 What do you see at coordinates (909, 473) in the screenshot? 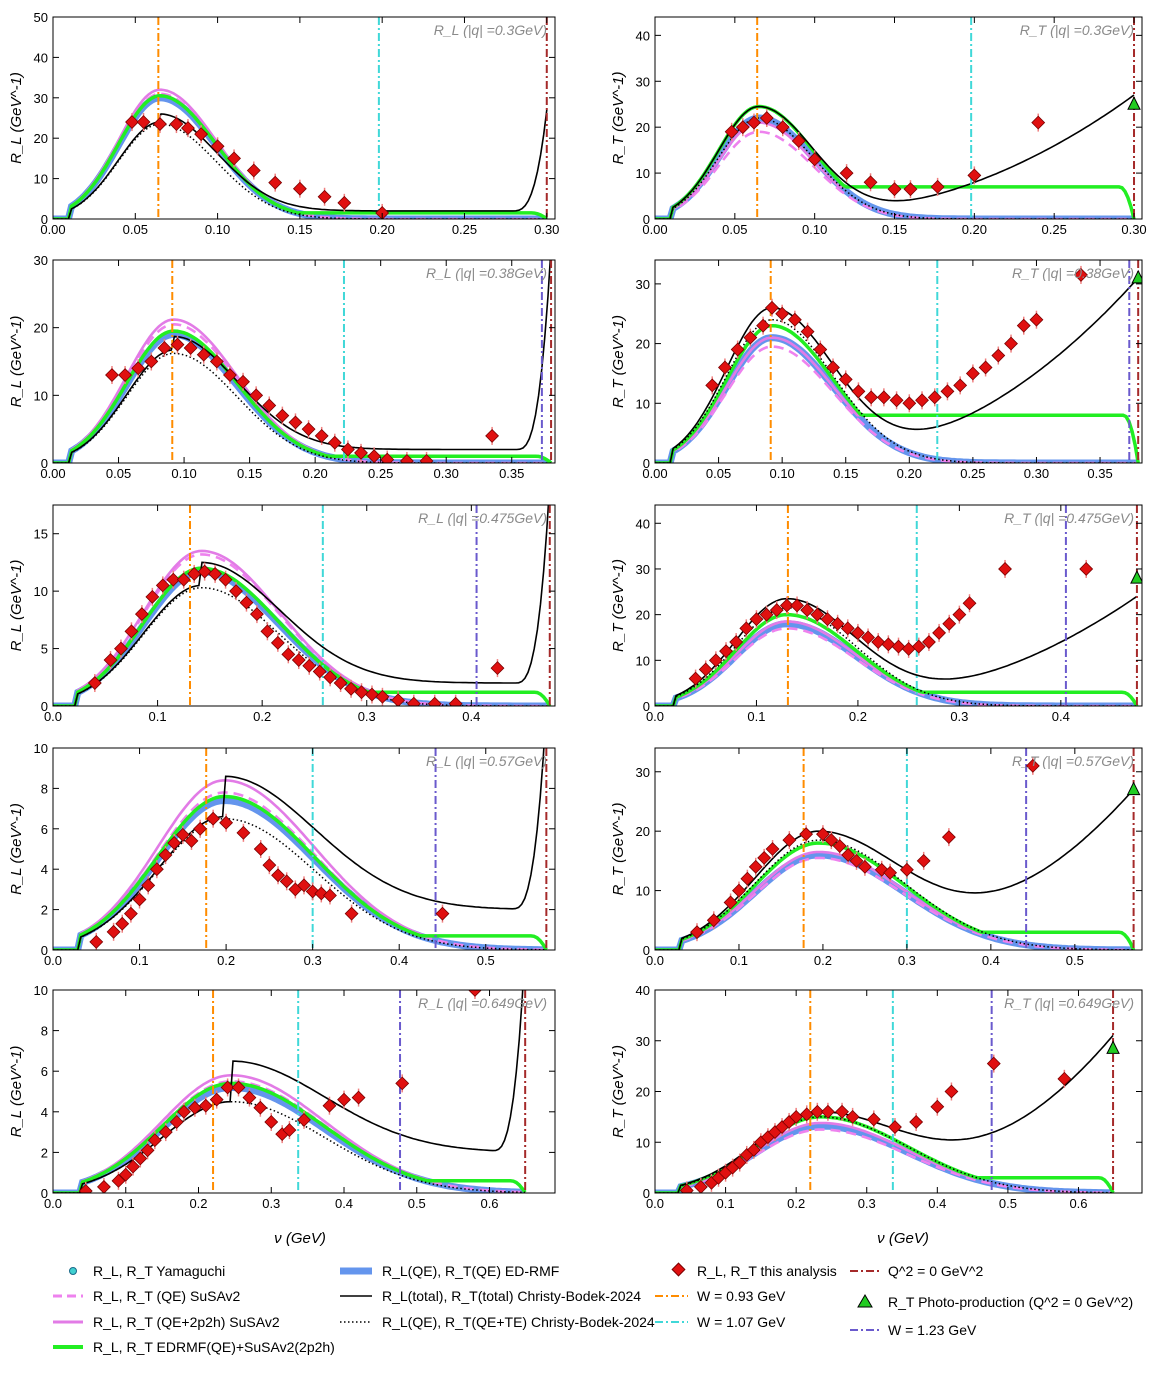
I see `x-tick-label: 0.20` at bounding box center [909, 473].